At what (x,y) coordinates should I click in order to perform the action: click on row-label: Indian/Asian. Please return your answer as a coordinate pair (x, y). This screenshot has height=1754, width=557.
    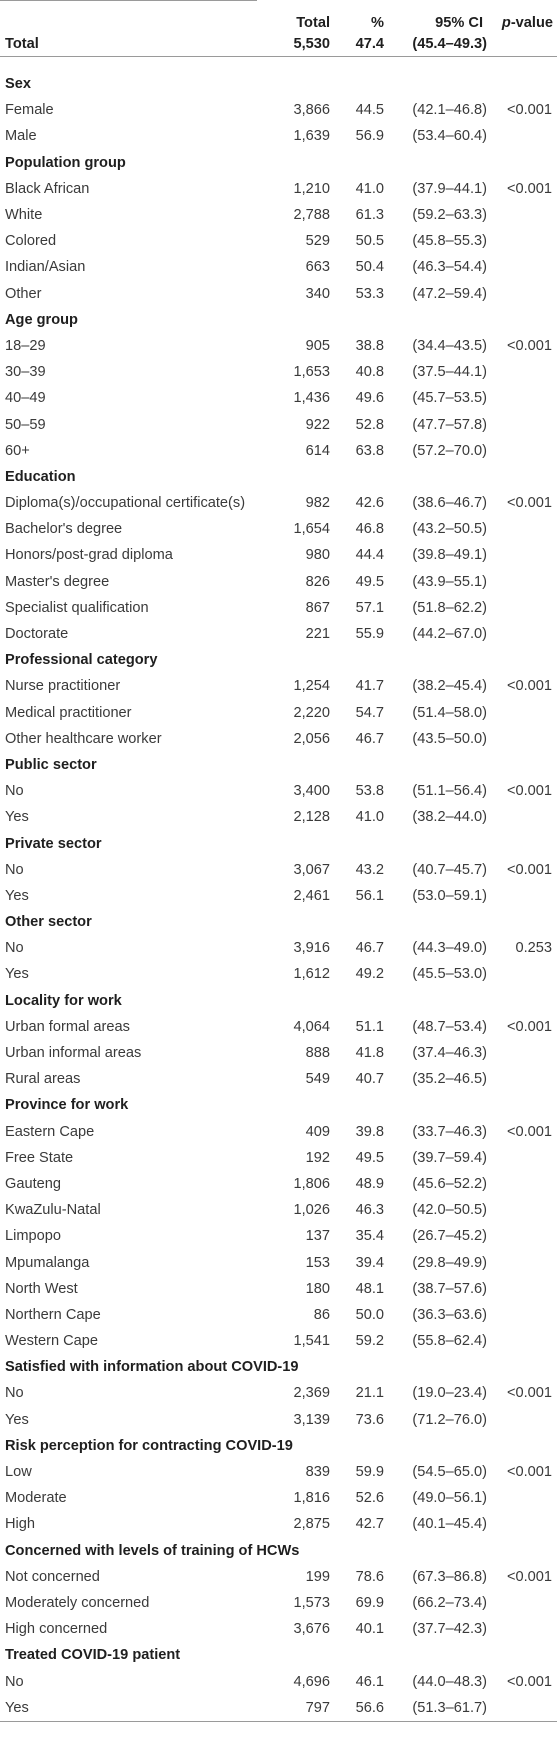
    Looking at the image, I should click on (45, 267).